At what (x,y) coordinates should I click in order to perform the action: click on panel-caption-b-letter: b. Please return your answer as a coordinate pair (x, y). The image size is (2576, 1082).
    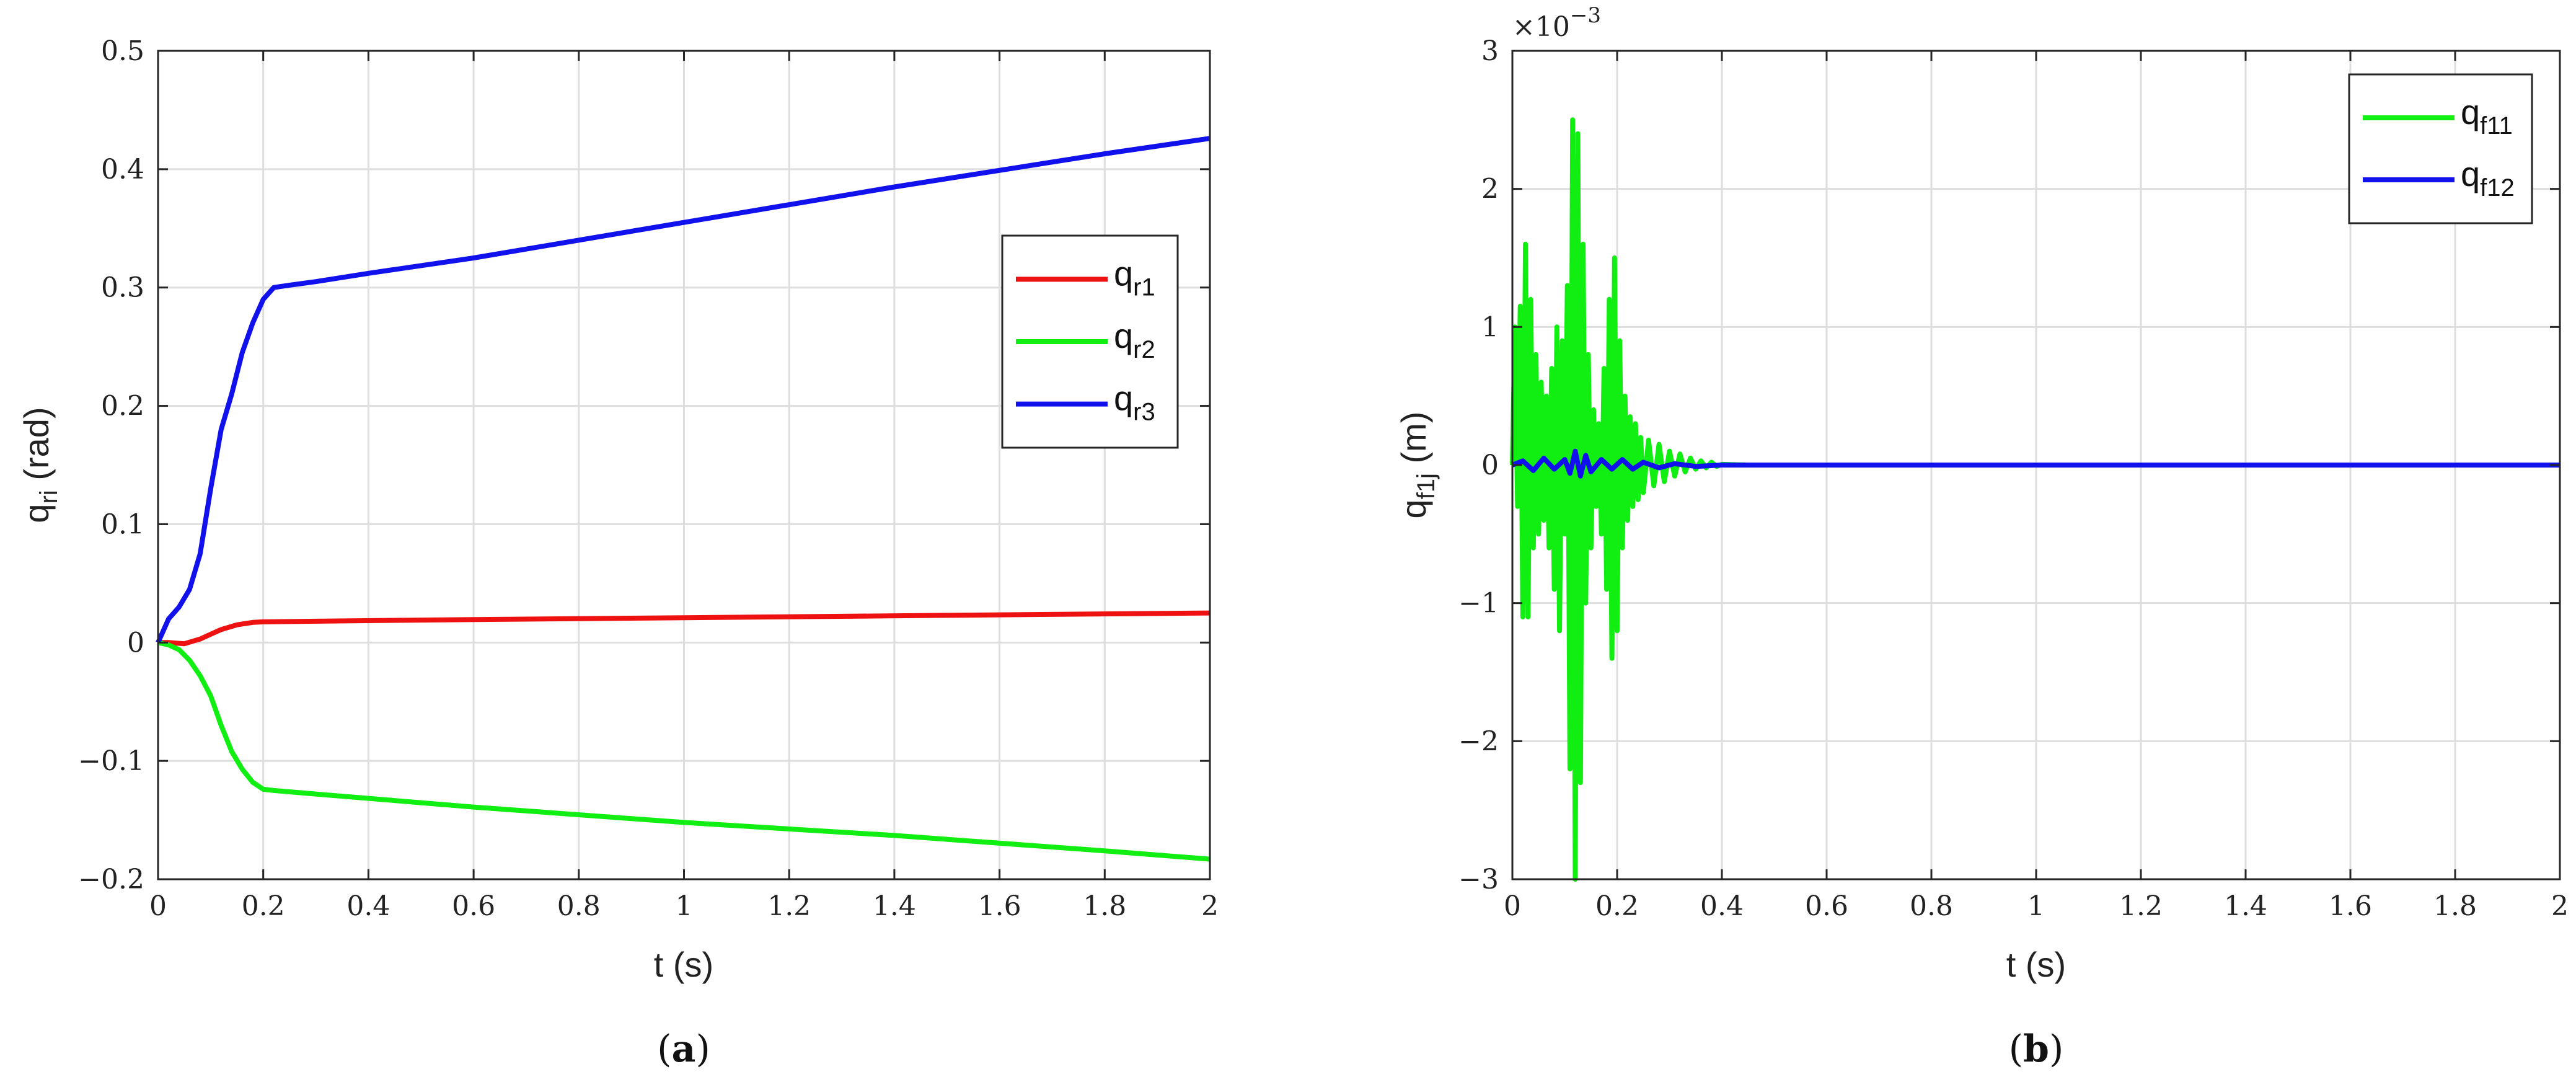
    Looking at the image, I should click on (2036, 1049).